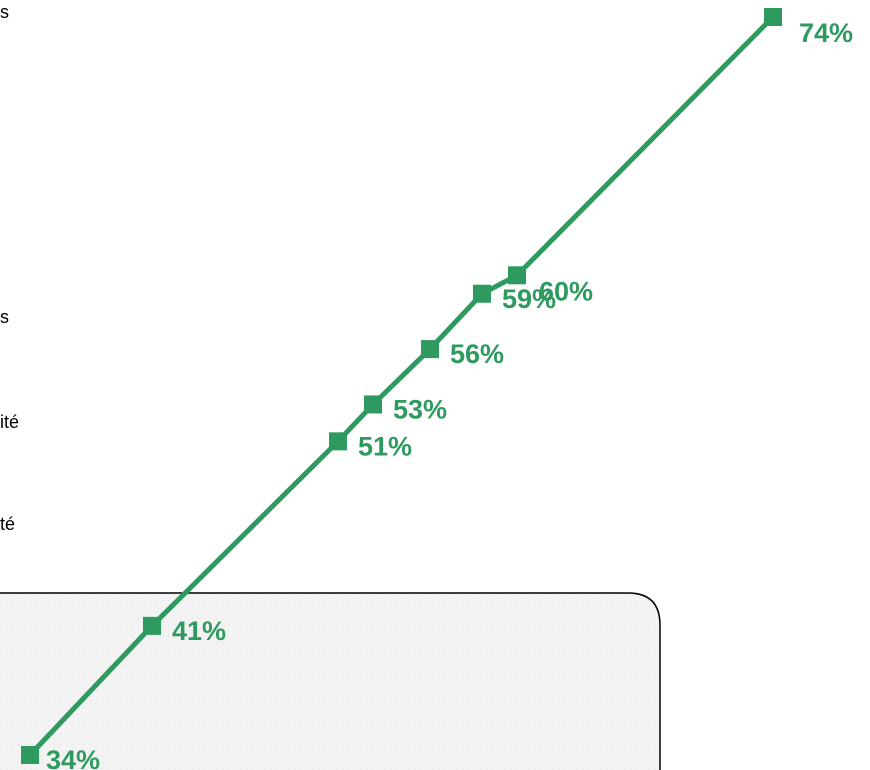 The width and height of the screenshot is (870, 770). I want to click on data-label: 53%, so click(420, 409).